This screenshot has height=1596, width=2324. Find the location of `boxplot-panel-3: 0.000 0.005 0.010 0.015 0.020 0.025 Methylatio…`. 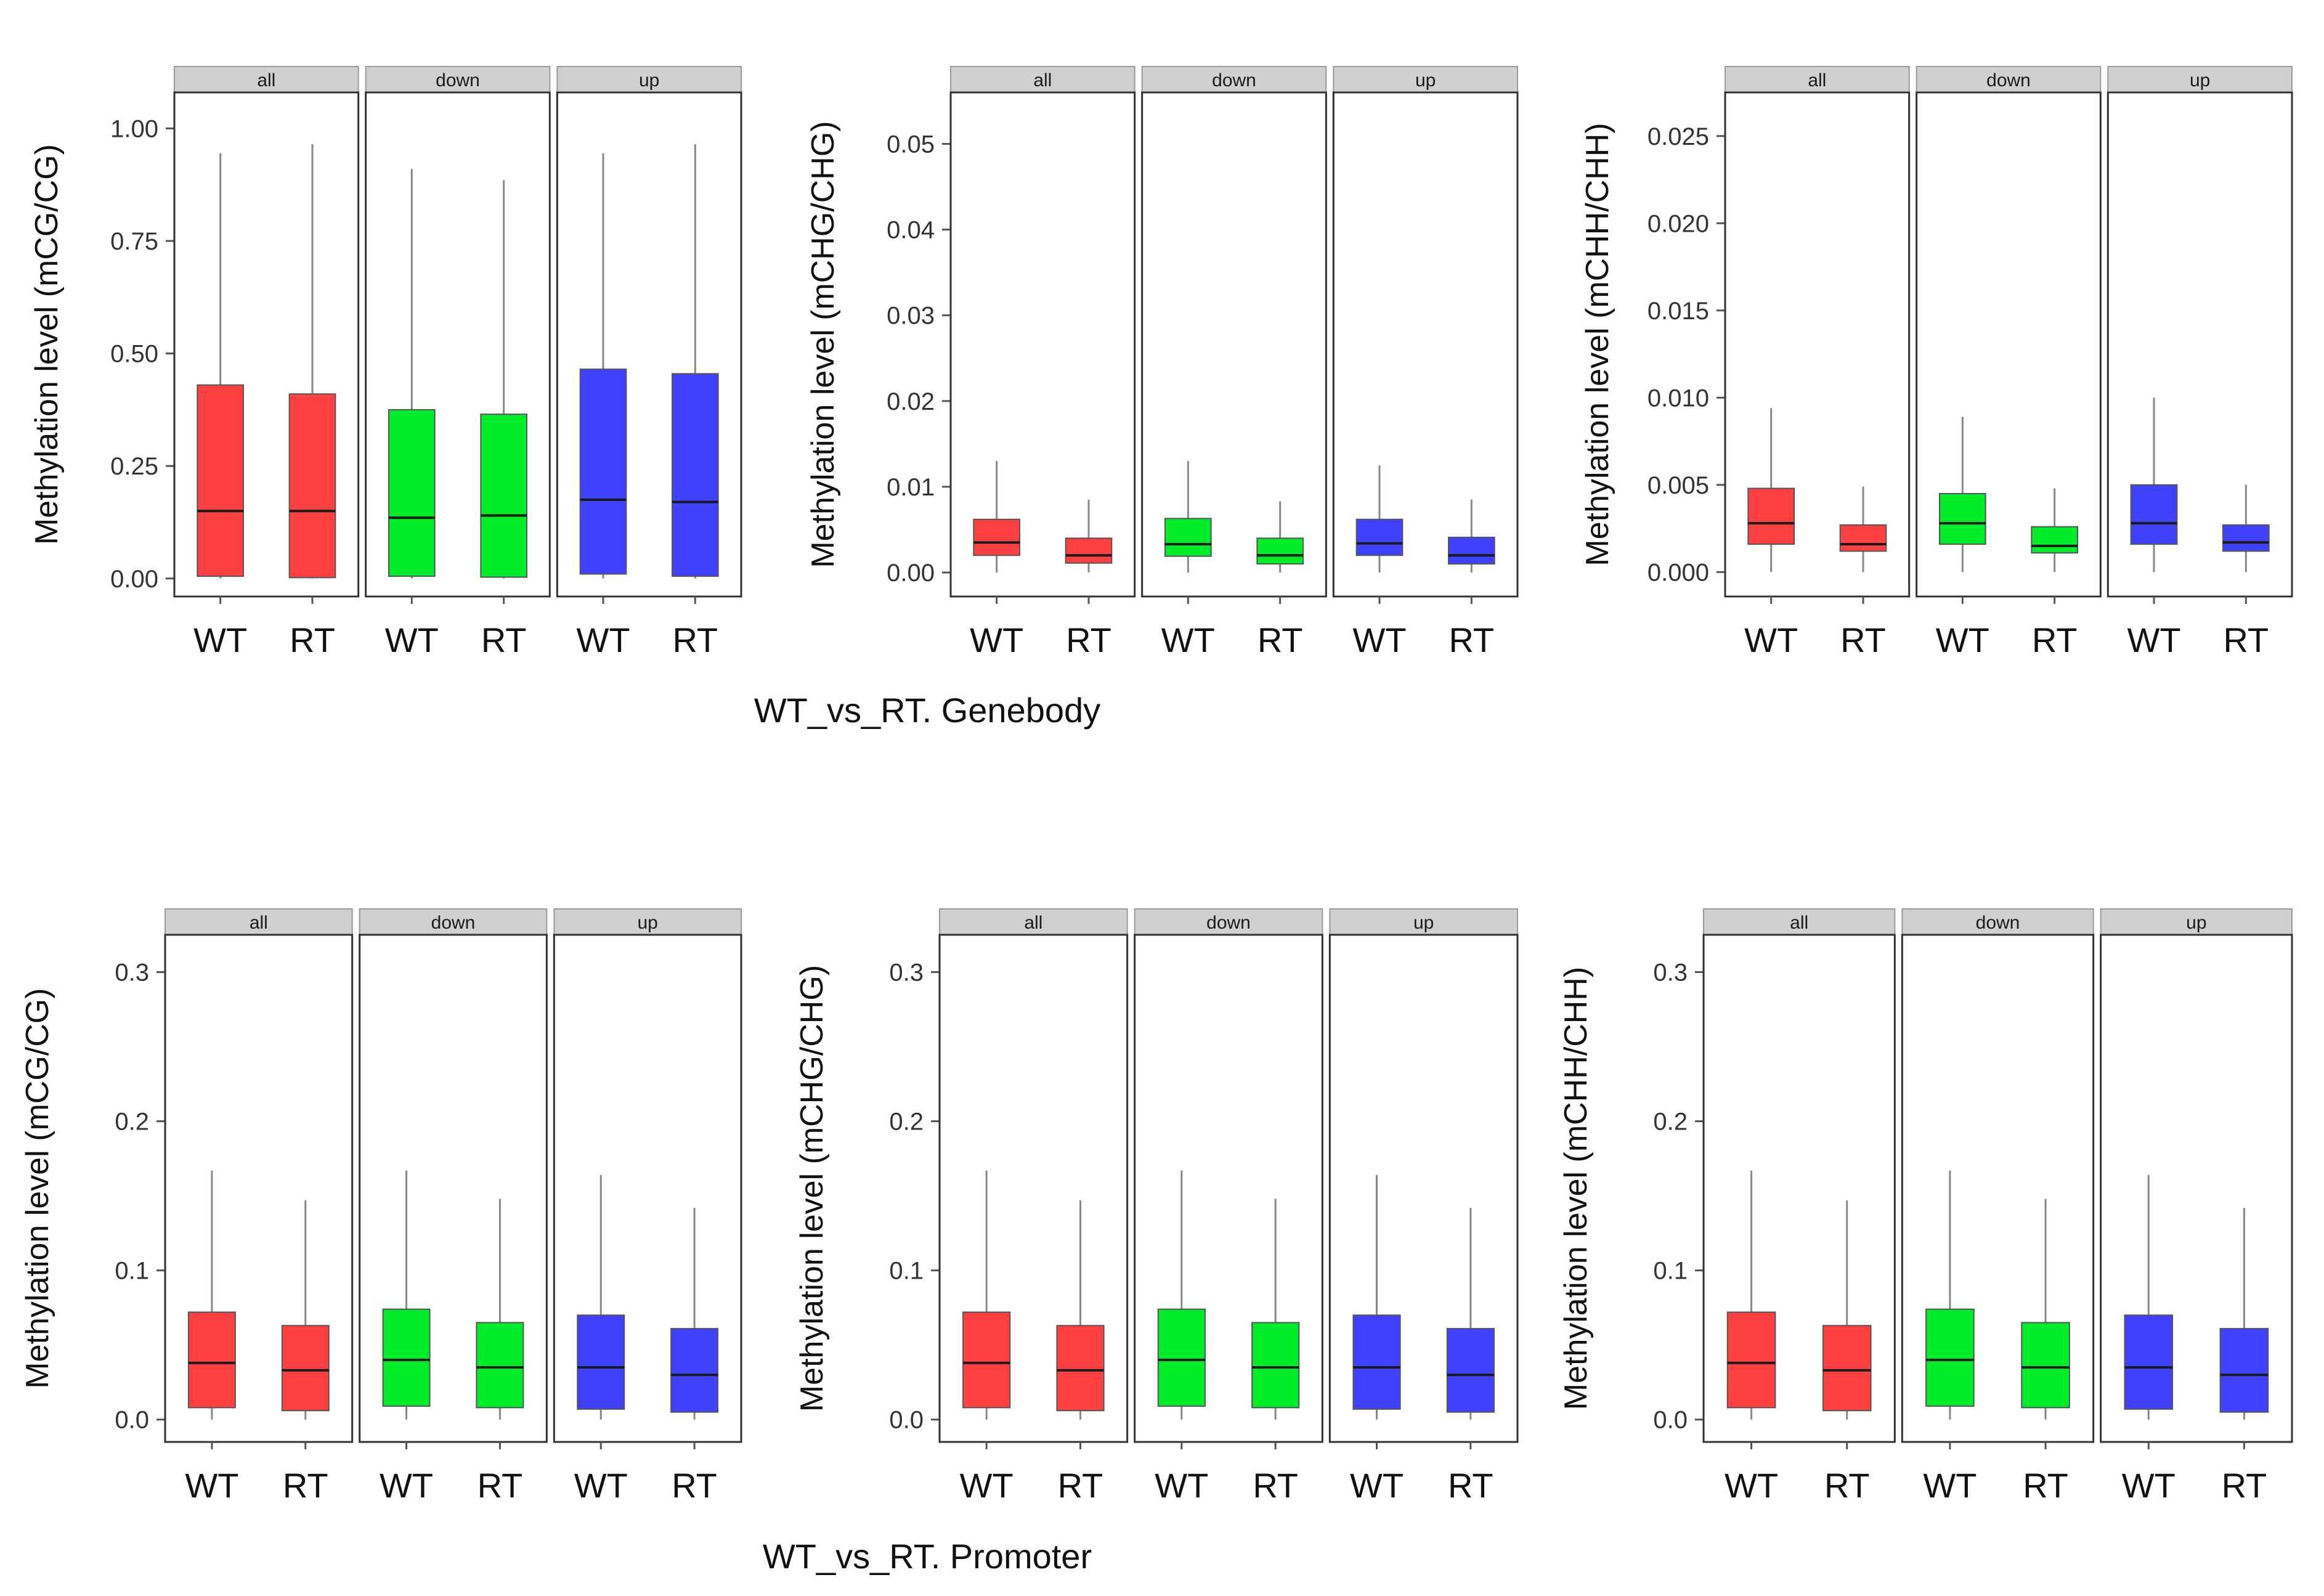

boxplot-panel-3: 0.000 0.005 0.010 0.015 0.020 0.025 Methylatio… is located at coordinates (1936, 362).